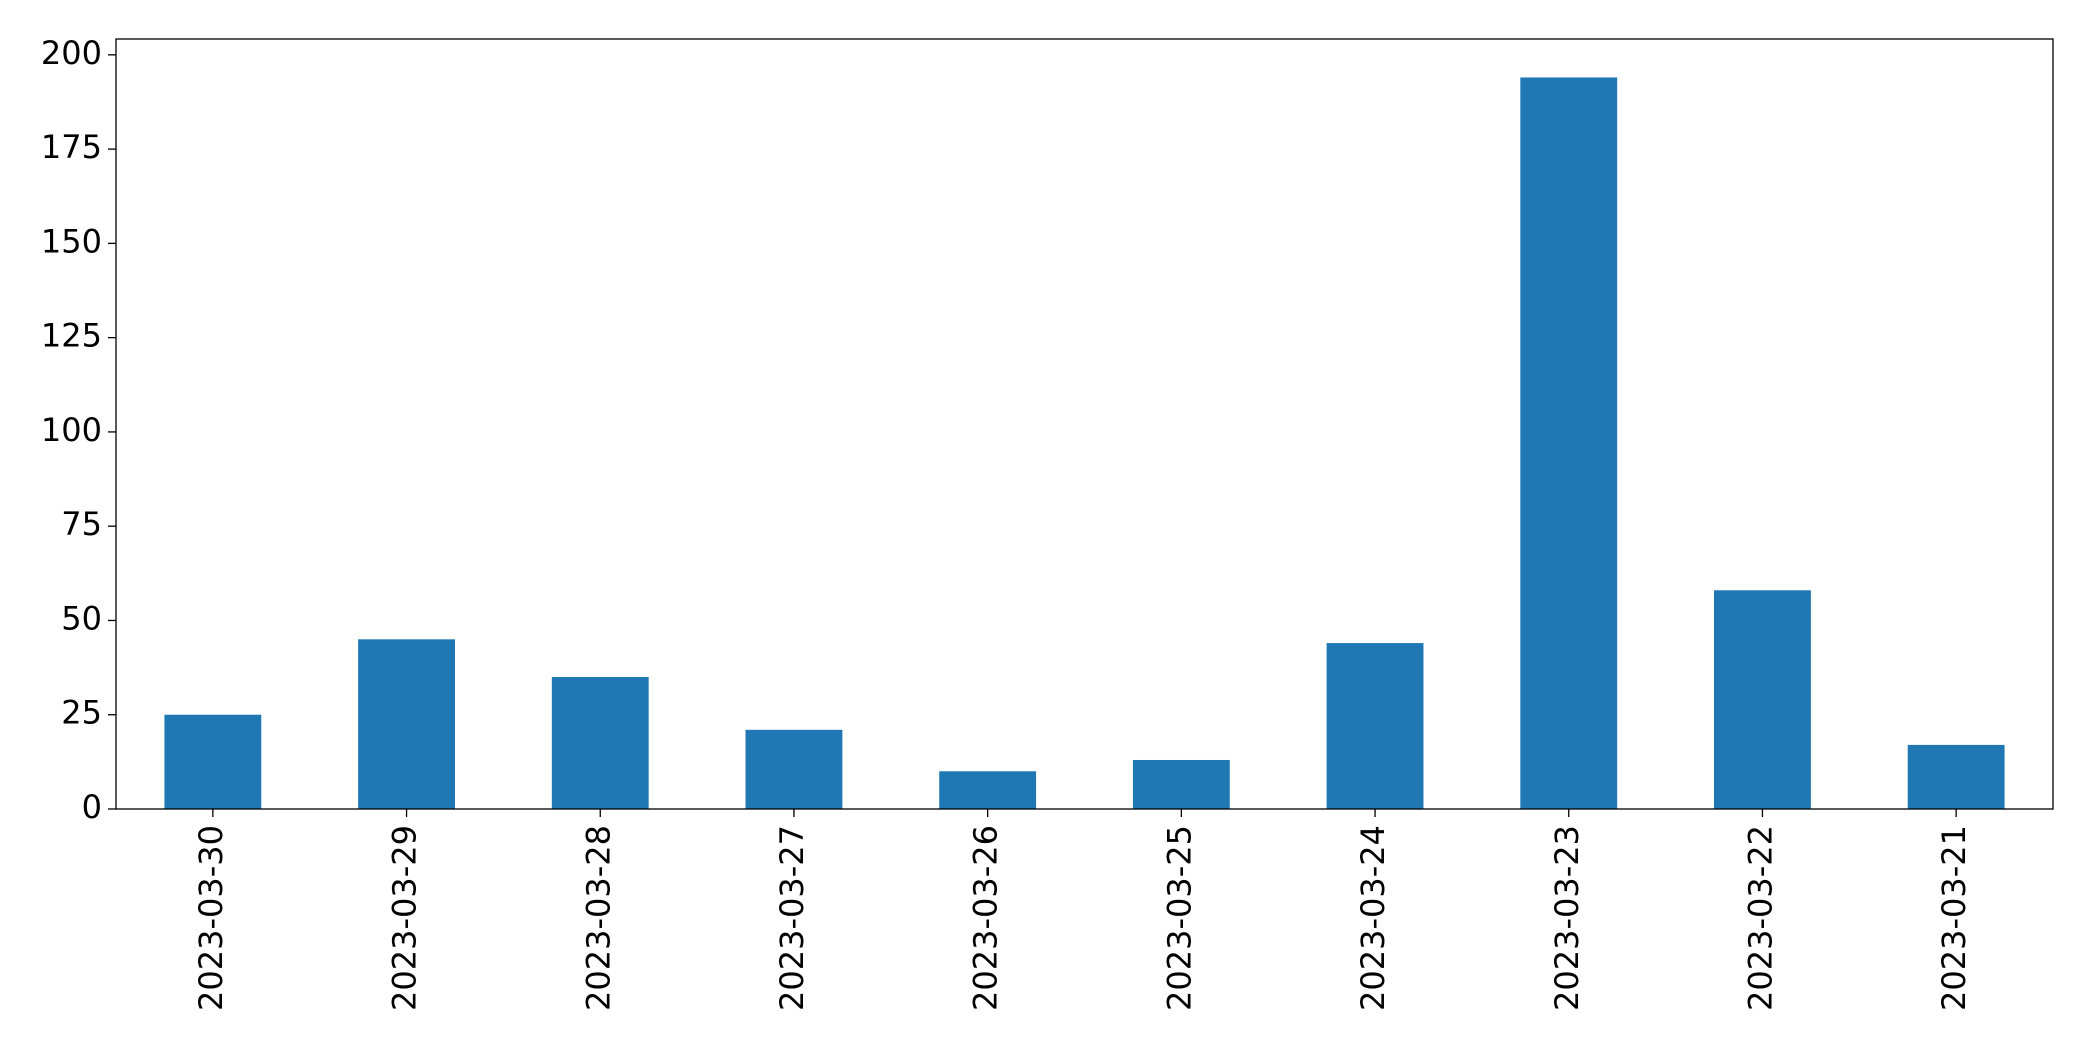 Image resolution: width=2093 pixels, height=1061 pixels. What do you see at coordinates (1373, 918) in the screenshot?
I see `x-tick-label: 2023-03-24` at bounding box center [1373, 918].